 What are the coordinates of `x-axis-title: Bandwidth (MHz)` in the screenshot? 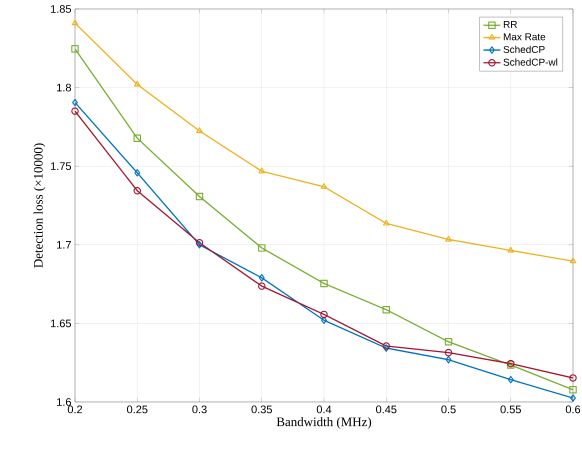 It's located at (324, 423).